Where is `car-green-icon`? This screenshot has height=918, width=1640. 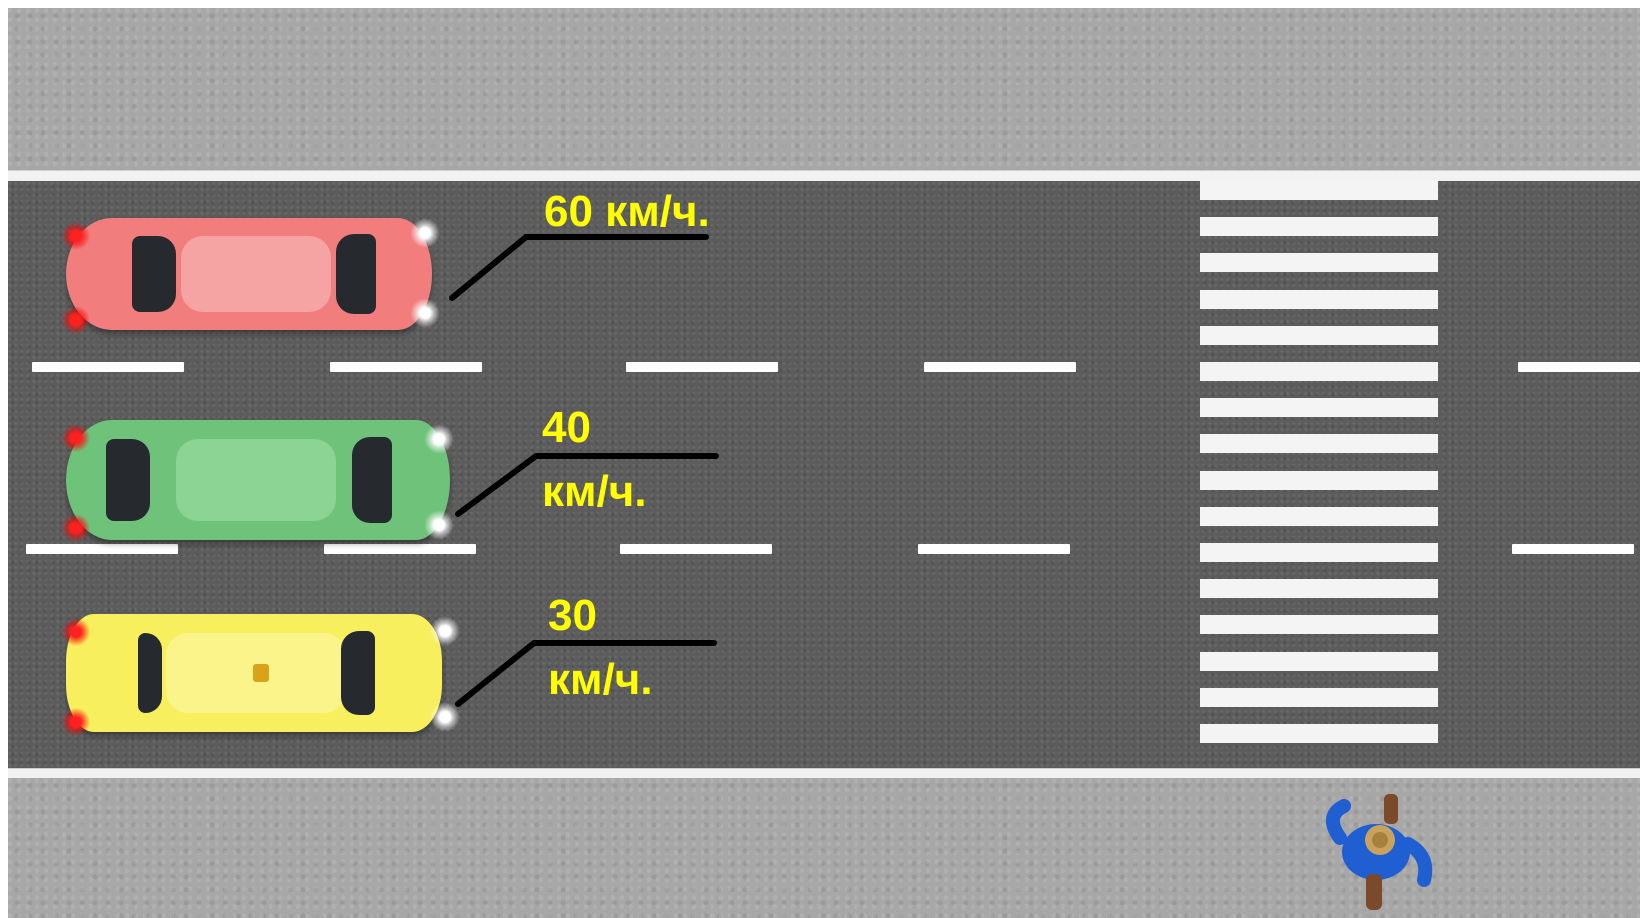
car-green-icon is located at coordinates (258, 480).